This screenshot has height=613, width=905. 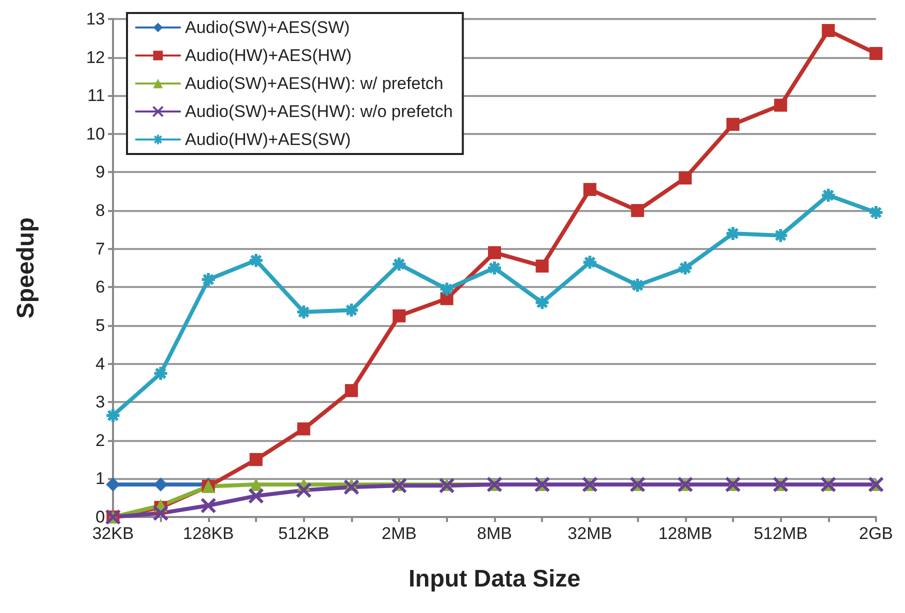 I want to click on legend-label: Audio(HW)+AES(SW), so click(x=268, y=139).